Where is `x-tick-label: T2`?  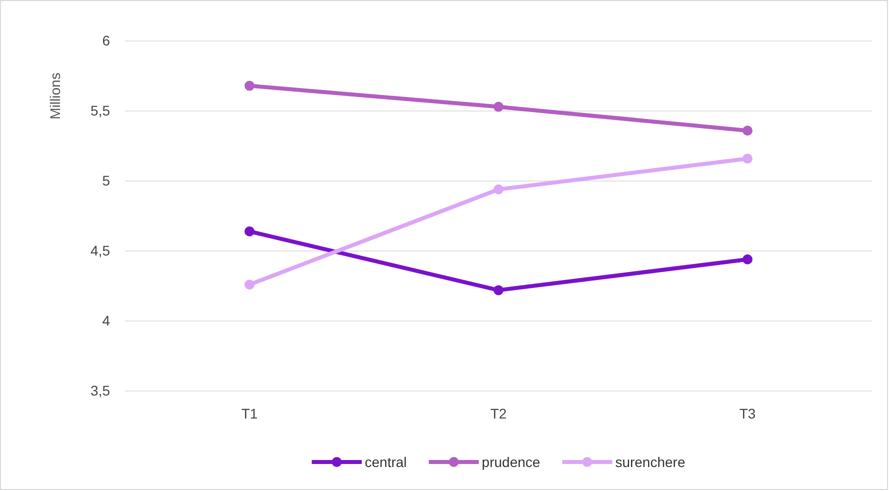 x-tick-label: T2 is located at coordinates (498, 414).